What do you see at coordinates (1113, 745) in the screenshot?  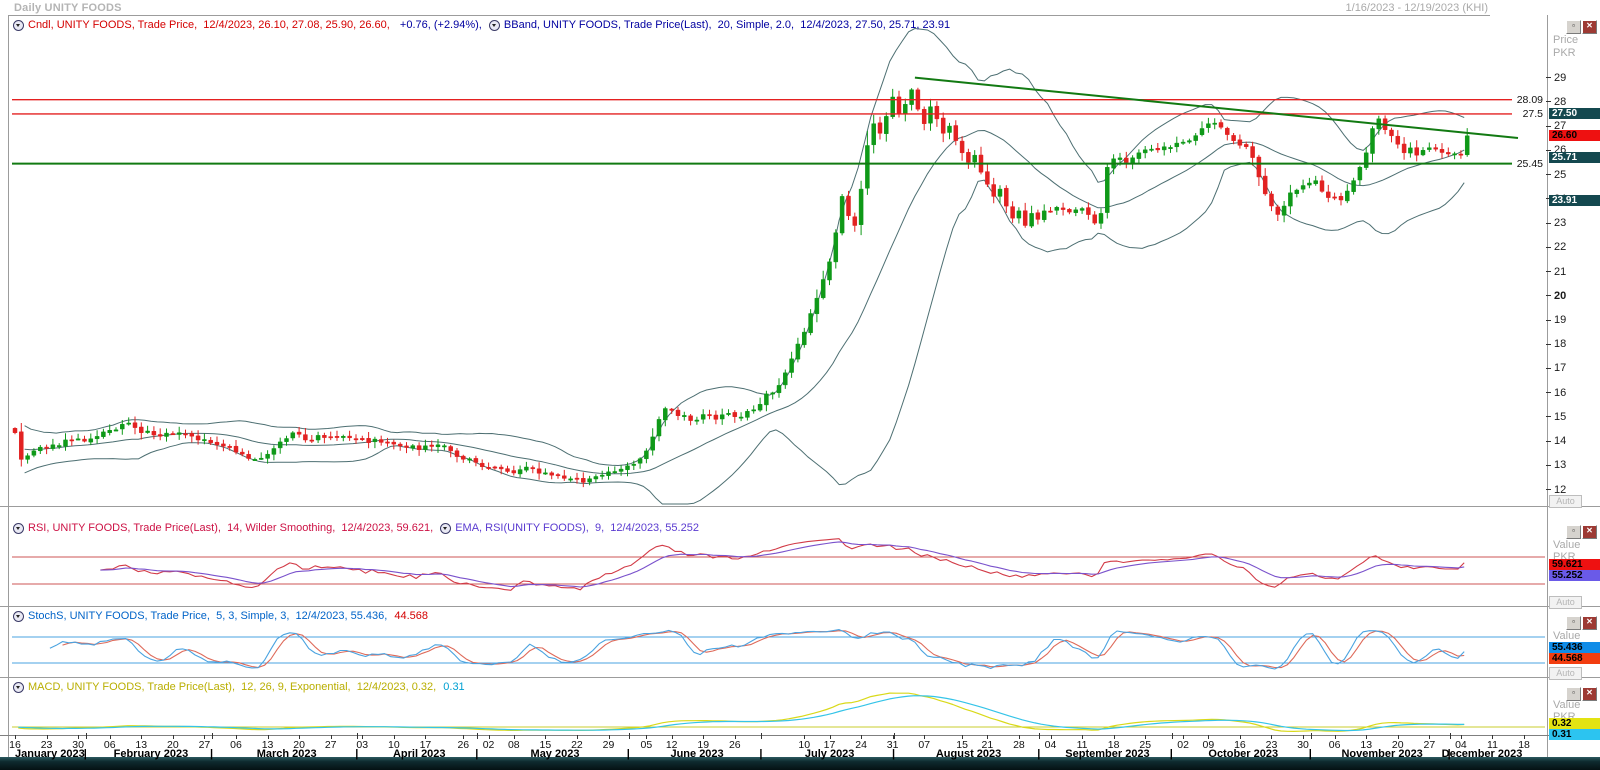 I see `day-tick-label: 18` at bounding box center [1113, 745].